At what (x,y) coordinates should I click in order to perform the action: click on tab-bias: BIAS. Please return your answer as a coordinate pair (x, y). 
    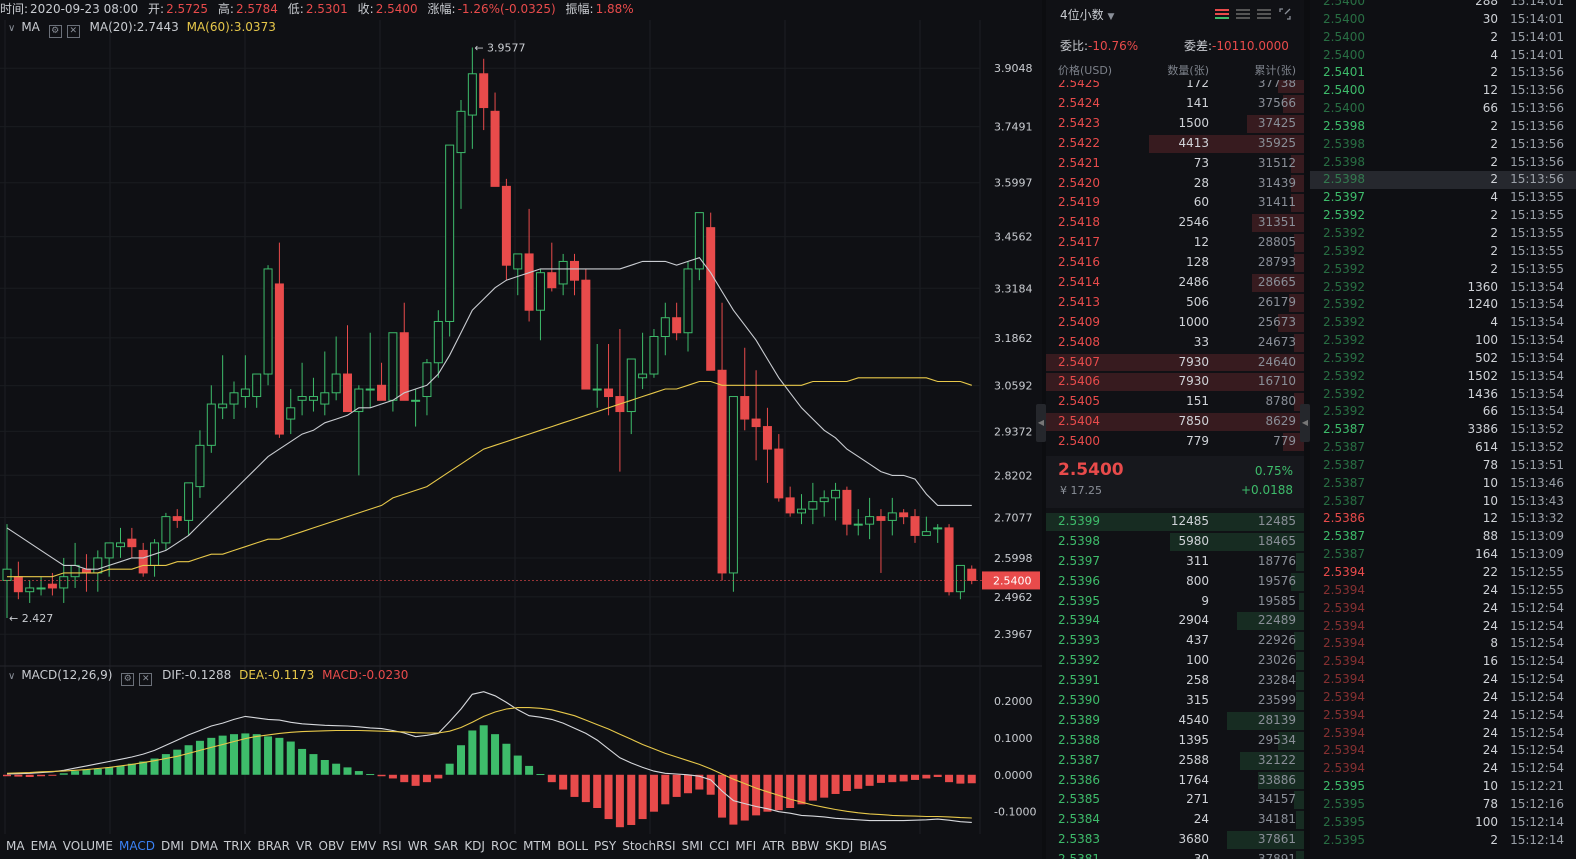
    Looking at the image, I should click on (873, 846).